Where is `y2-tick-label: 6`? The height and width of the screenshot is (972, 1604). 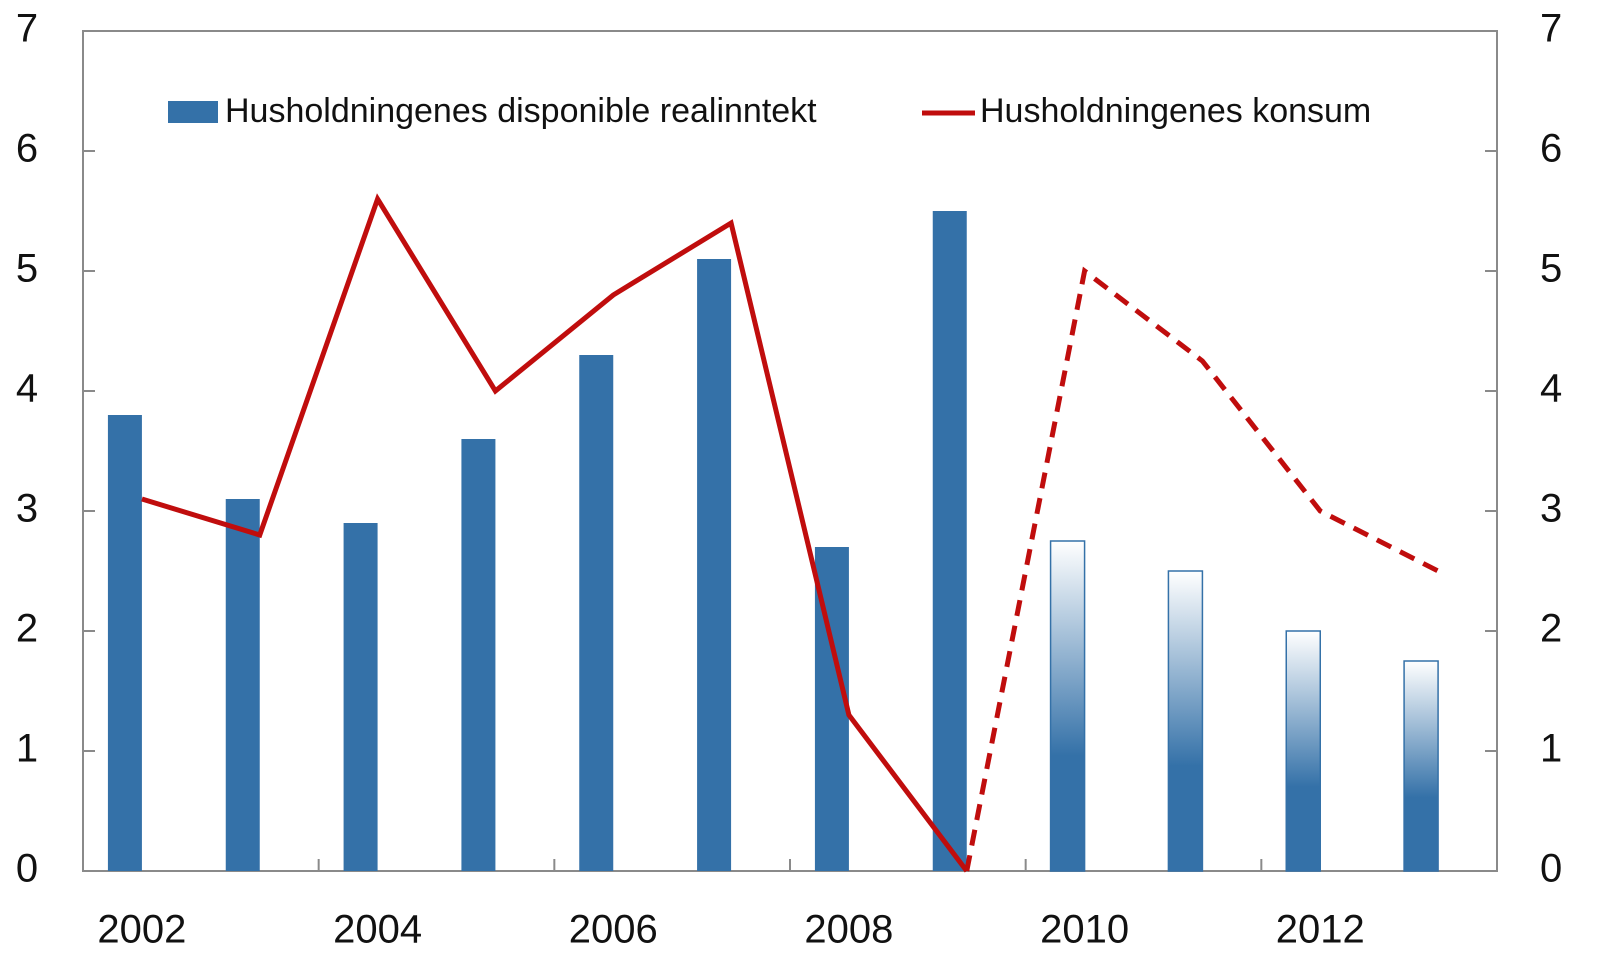
y2-tick-label: 6 is located at coordinates (1551, 149).